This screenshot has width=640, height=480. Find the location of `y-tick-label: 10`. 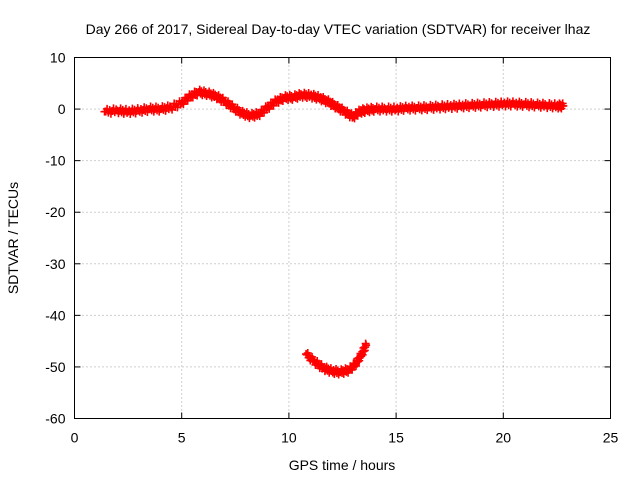

y-tick-label: 10 is located at coordinates (58, 58).